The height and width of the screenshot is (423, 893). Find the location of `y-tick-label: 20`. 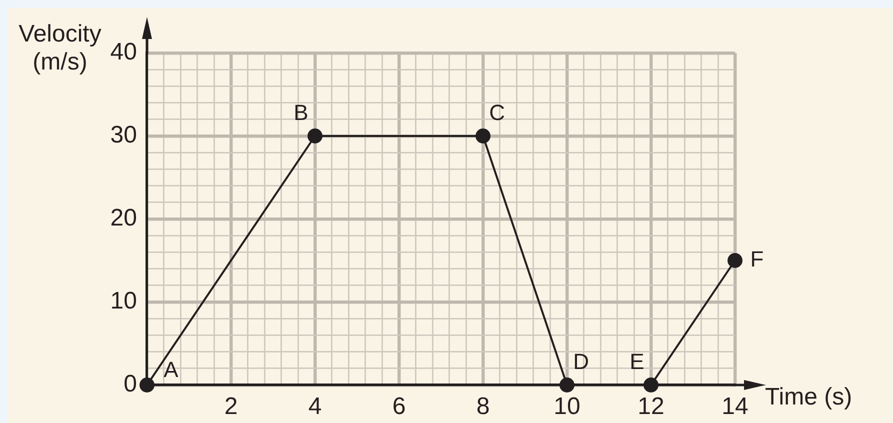

y-tick-label: 20 is located at coordinates (123, 218).